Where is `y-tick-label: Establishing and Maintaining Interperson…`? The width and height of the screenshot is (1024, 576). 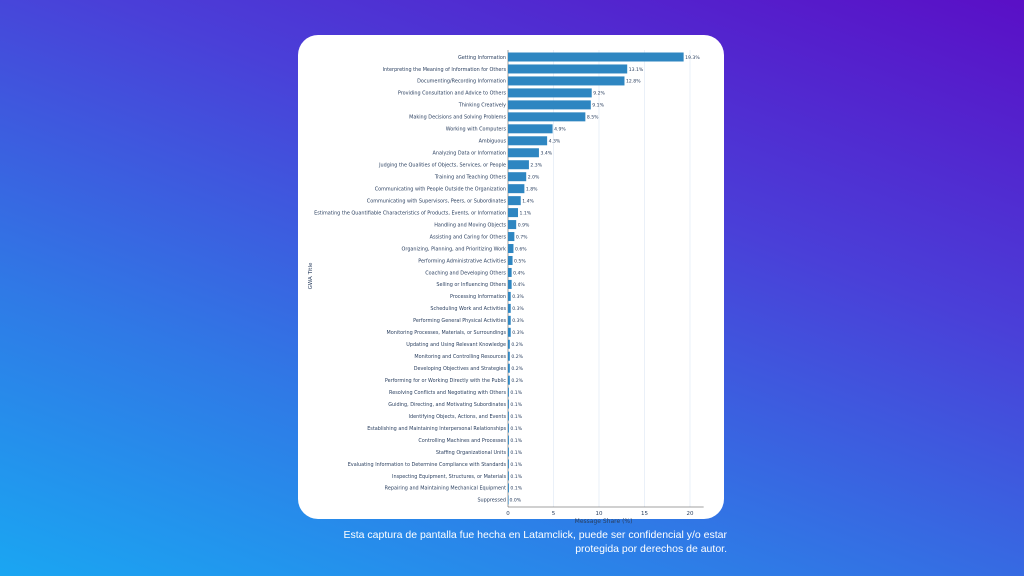
y-tick-label: Establishing and Maintaining Interperson… is located at coordinates (436, 429).